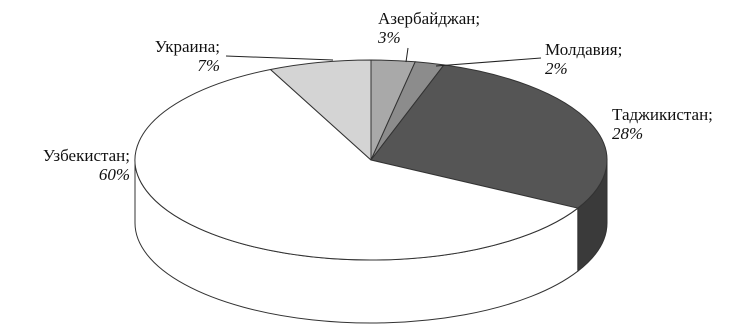  Describe the element at coordinates (429, 18) in the screenshot. I see `slice-label-1: Азербайджан;` at that location.